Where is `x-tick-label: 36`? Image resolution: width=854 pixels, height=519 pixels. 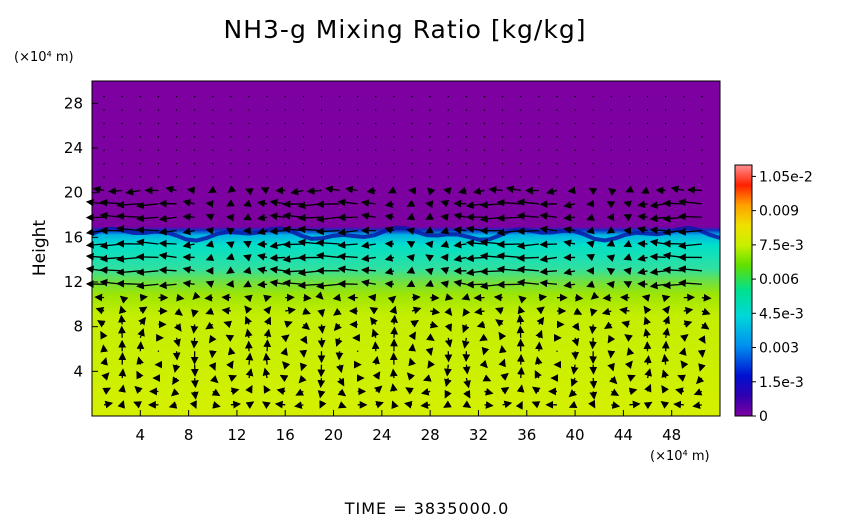
x-tick-label: 36 is located at coordinates (526, 435).